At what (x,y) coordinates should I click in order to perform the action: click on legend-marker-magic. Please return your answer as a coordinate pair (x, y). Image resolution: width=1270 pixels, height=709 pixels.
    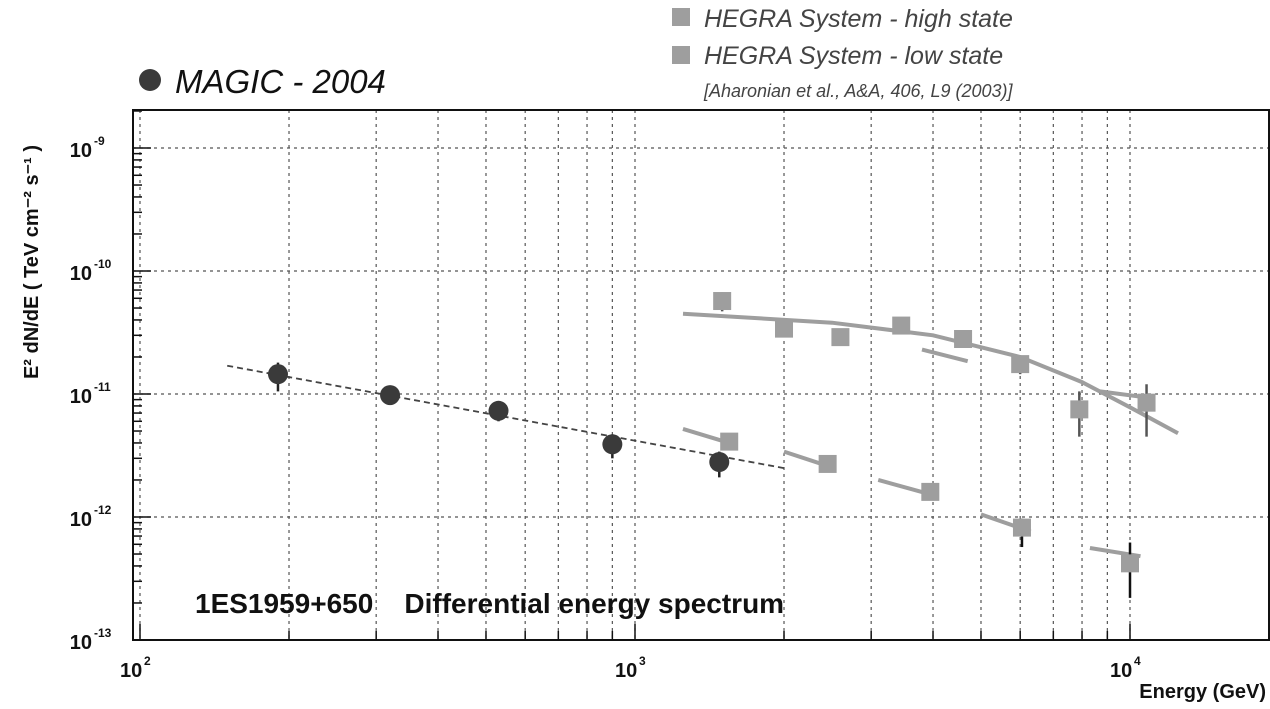
    Looking at the image, I should click on (150, 80).